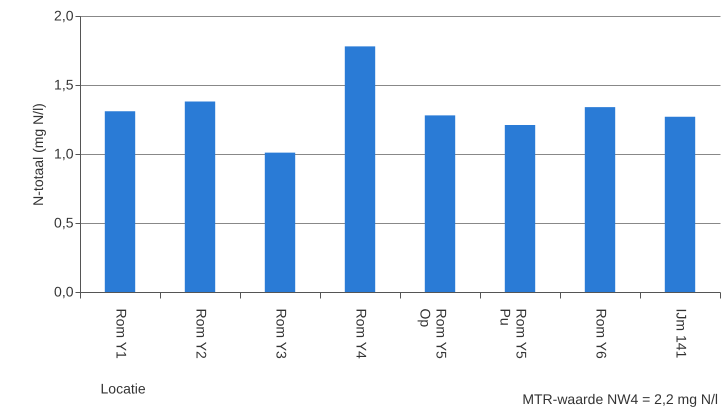 This screenshot has width=722, height=412. I want to click on y-axis-title: N-totaal (mg N/l), so click(38, 154).